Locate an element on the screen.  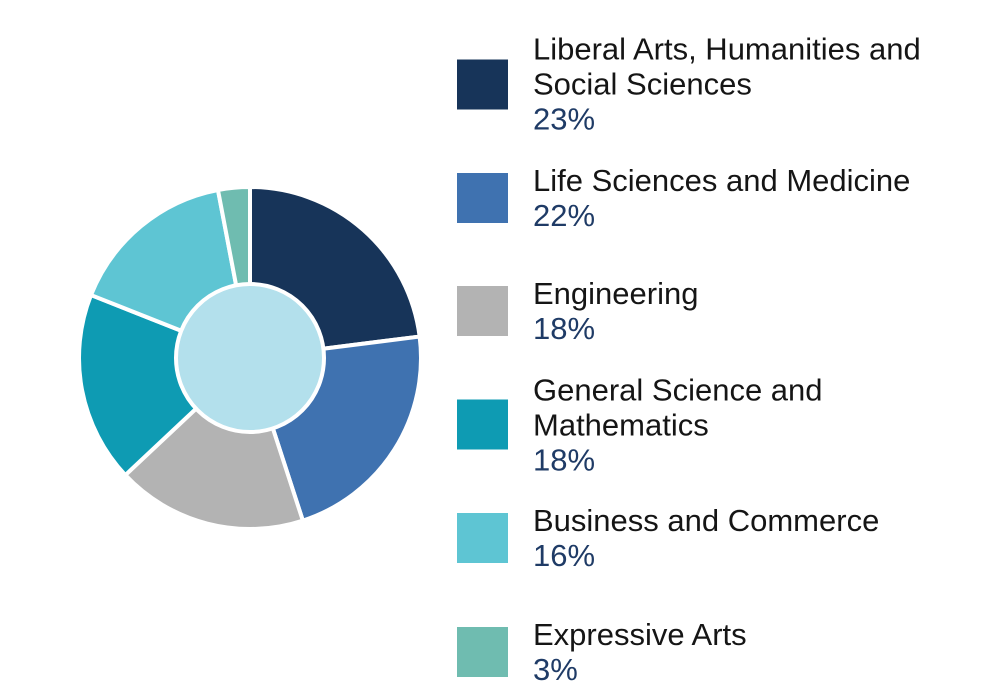
legend-entry: Life Sciences and Medicine 22% is located at coordinates (728, 198).